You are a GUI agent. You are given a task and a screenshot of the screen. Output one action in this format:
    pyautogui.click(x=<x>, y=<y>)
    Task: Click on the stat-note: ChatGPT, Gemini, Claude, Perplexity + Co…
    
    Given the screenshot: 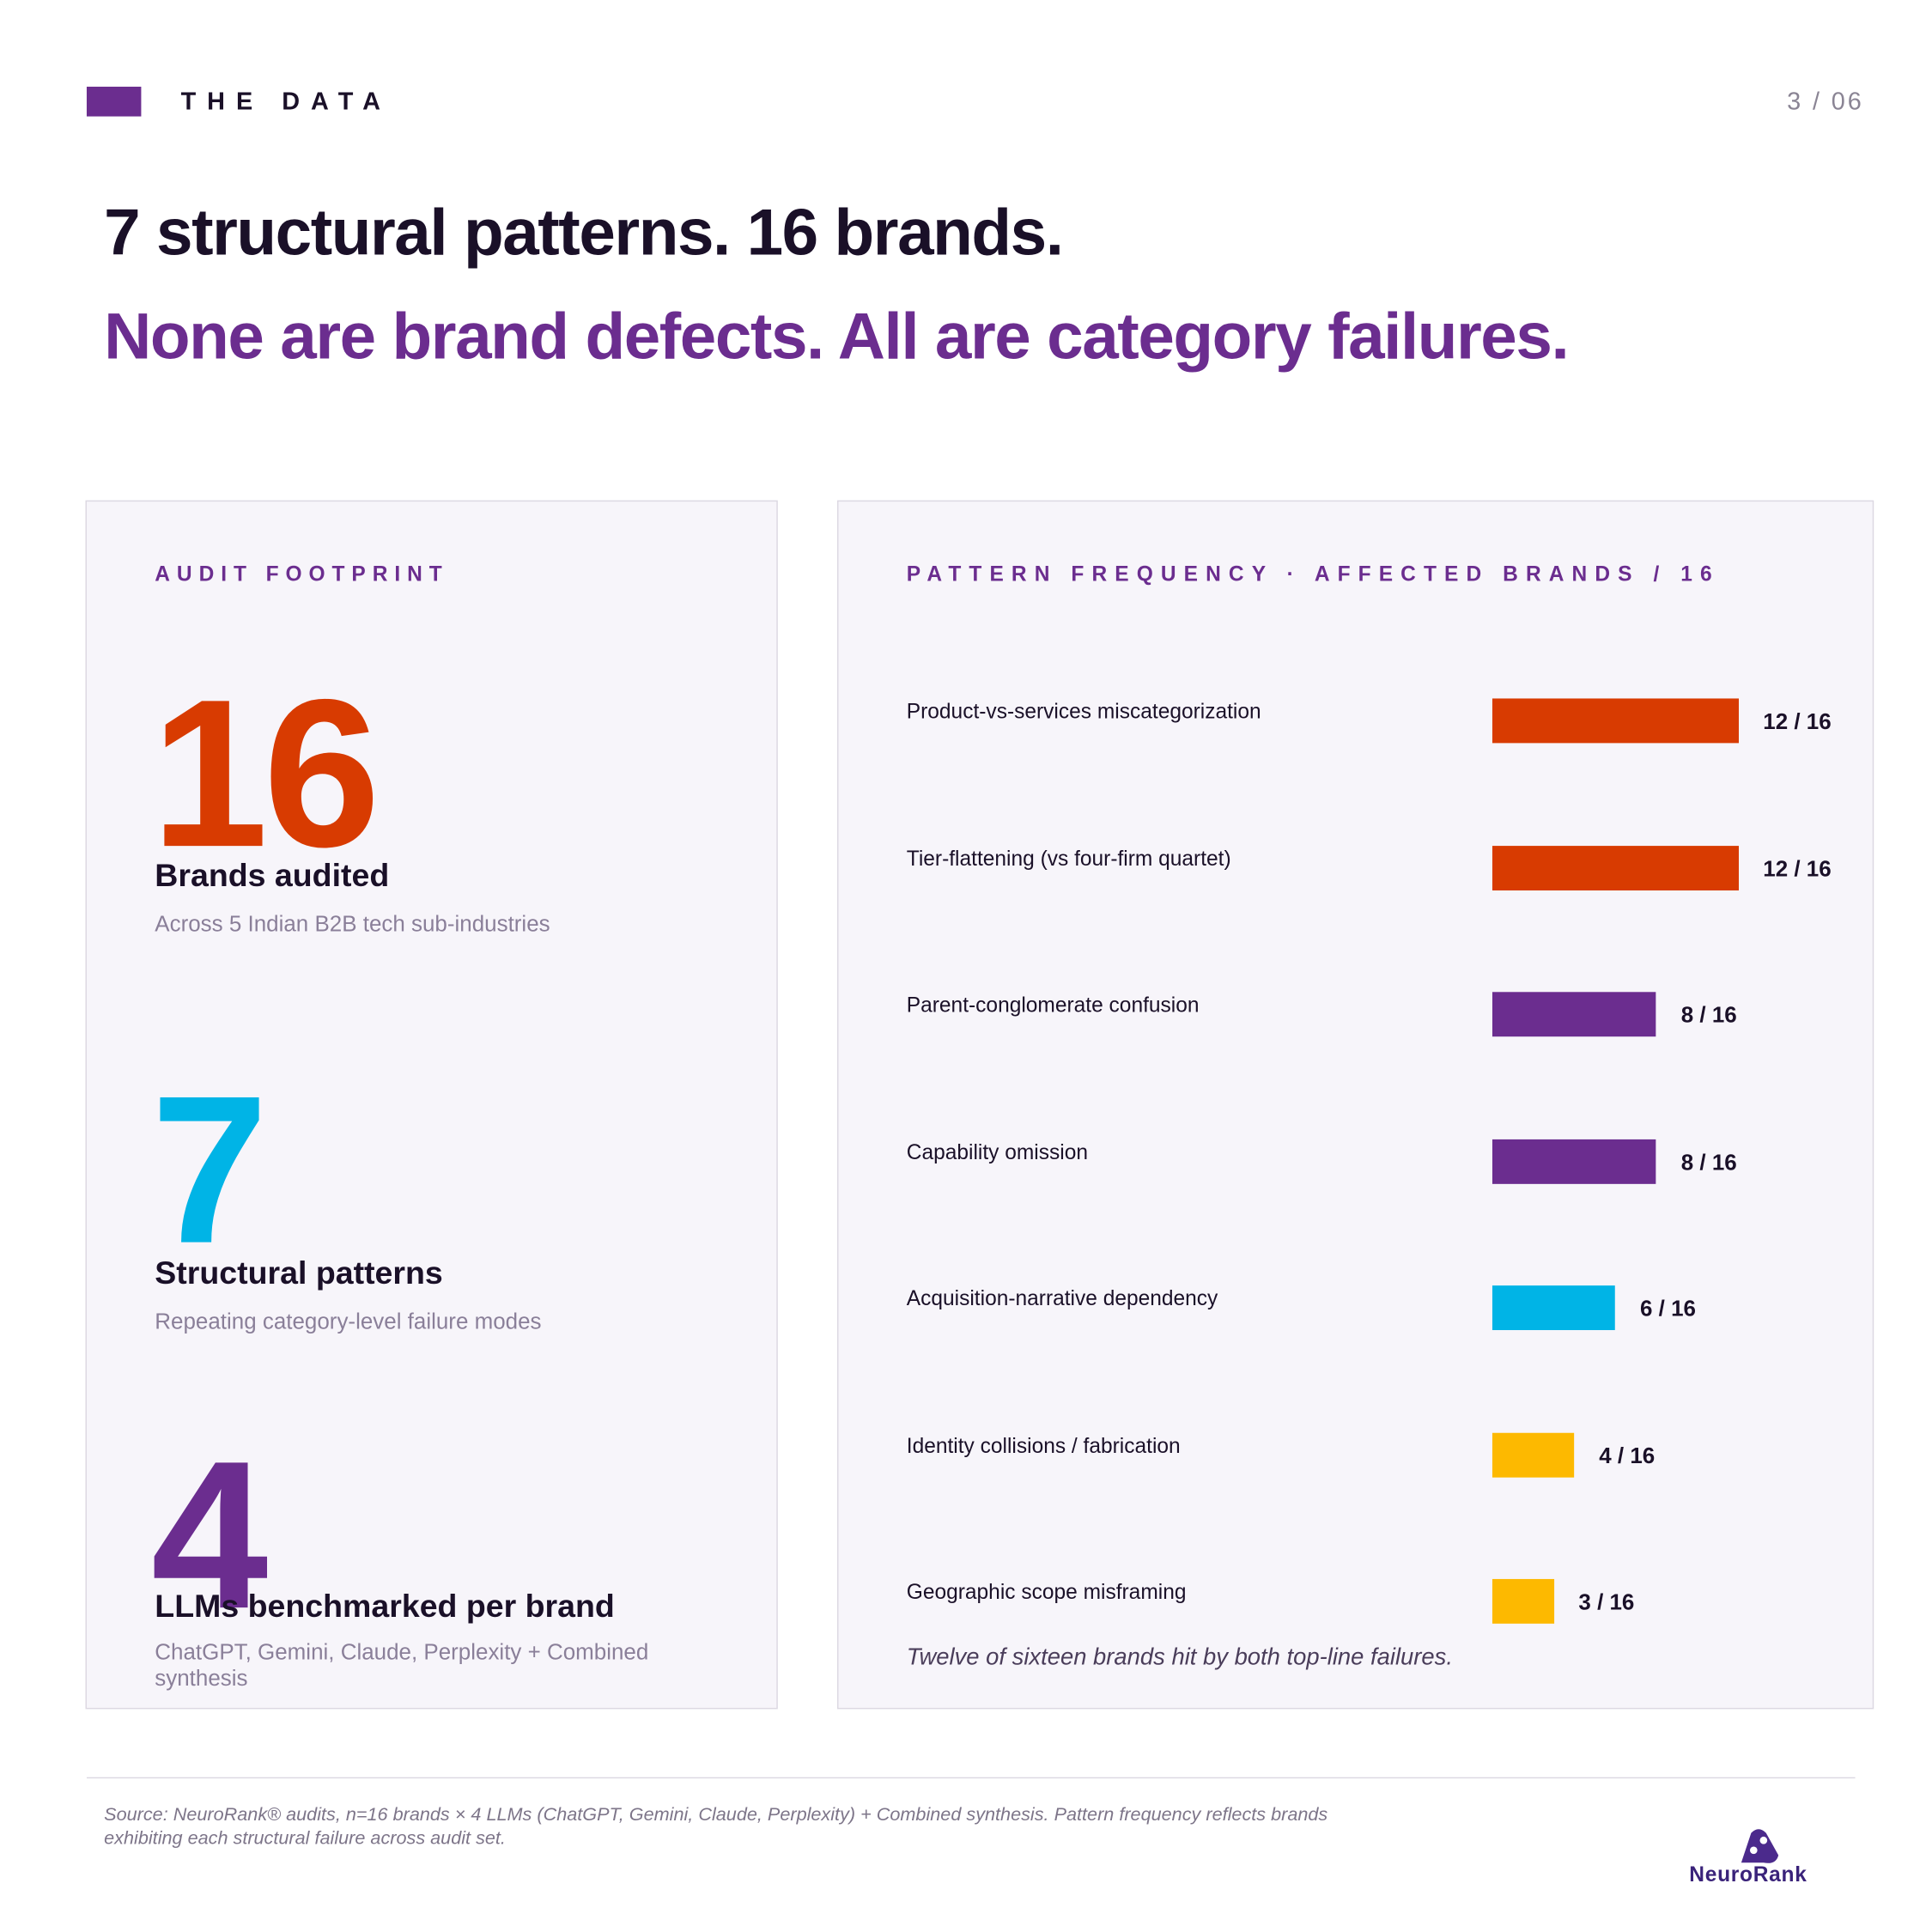 What is the action you would take?
    pyautogui.click(x=402, y=1665)
    